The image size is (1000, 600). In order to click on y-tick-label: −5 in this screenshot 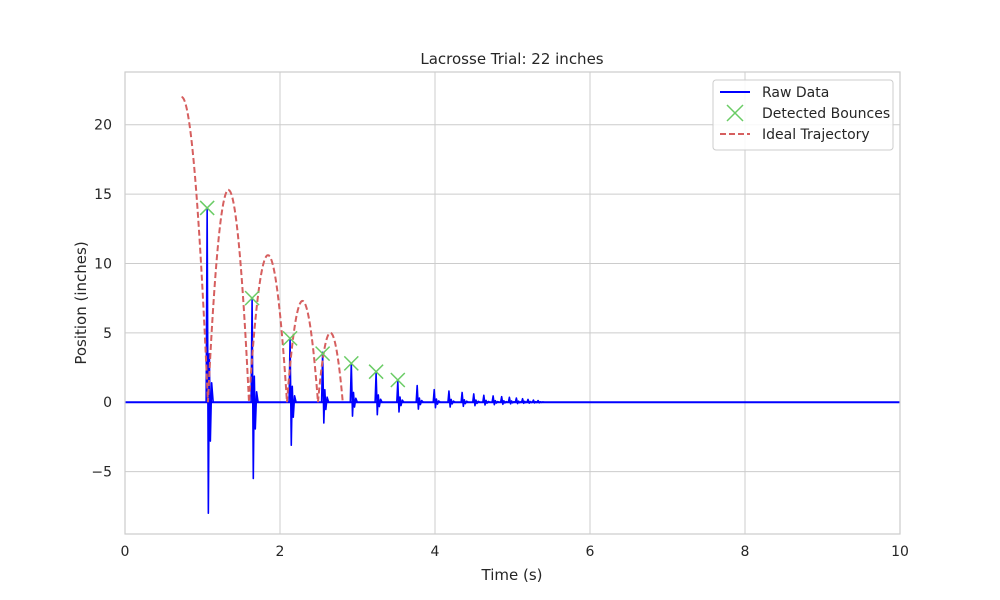, I will do `click(101, 473)`.